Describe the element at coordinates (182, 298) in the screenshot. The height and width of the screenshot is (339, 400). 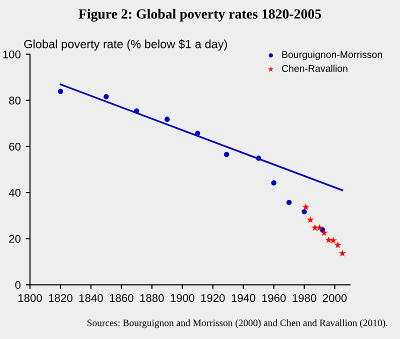
I see `x-tick-label: 1900` at that location.